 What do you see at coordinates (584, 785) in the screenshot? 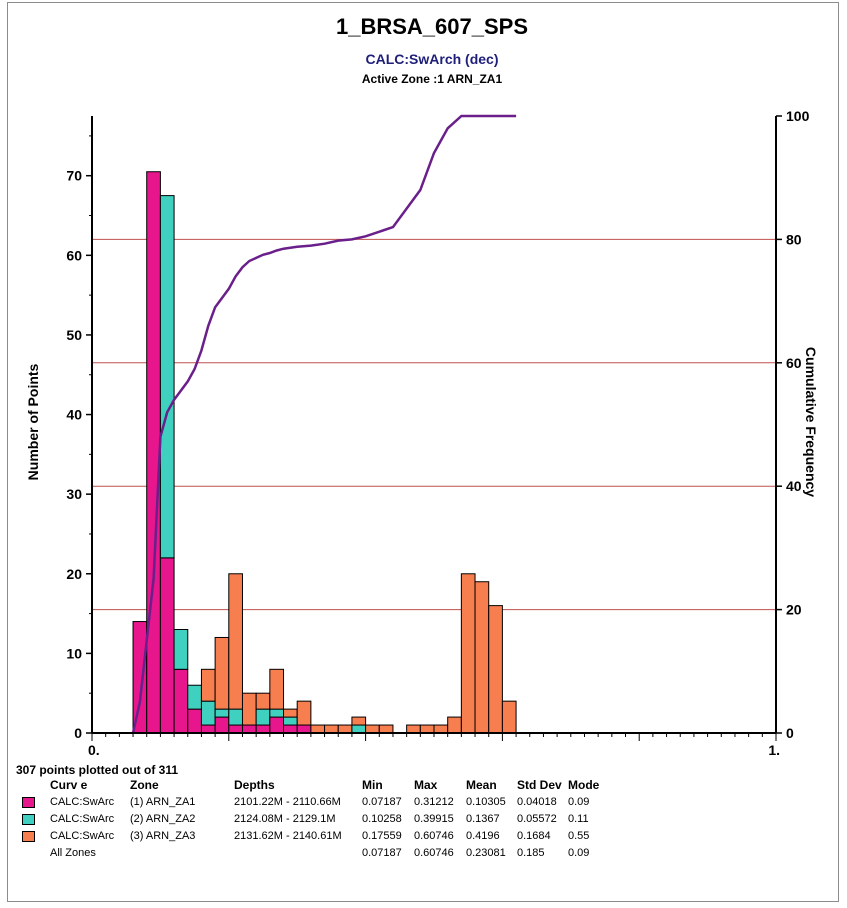
I see `stats-header-mode: Mode` at bounding box center [584, 785].